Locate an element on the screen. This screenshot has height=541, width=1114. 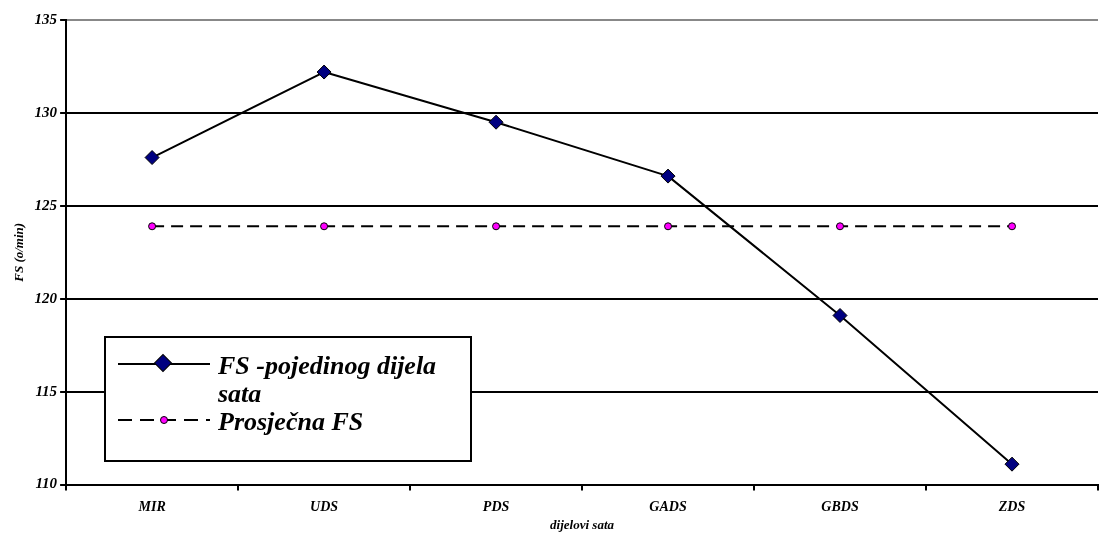
y-tick-label: 115 is located at coordinates (46, 390).